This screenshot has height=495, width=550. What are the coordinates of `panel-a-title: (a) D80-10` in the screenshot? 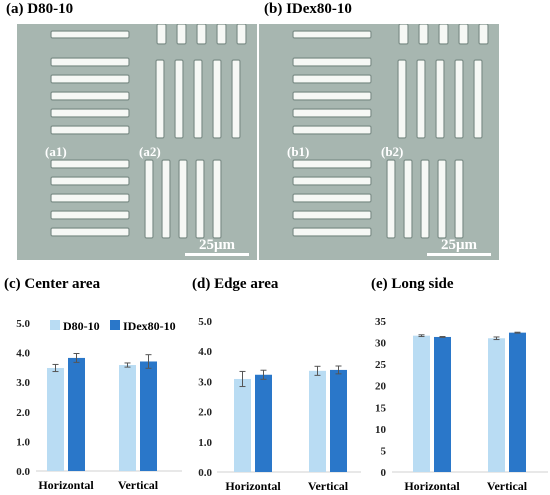 It's located at (40, 9).